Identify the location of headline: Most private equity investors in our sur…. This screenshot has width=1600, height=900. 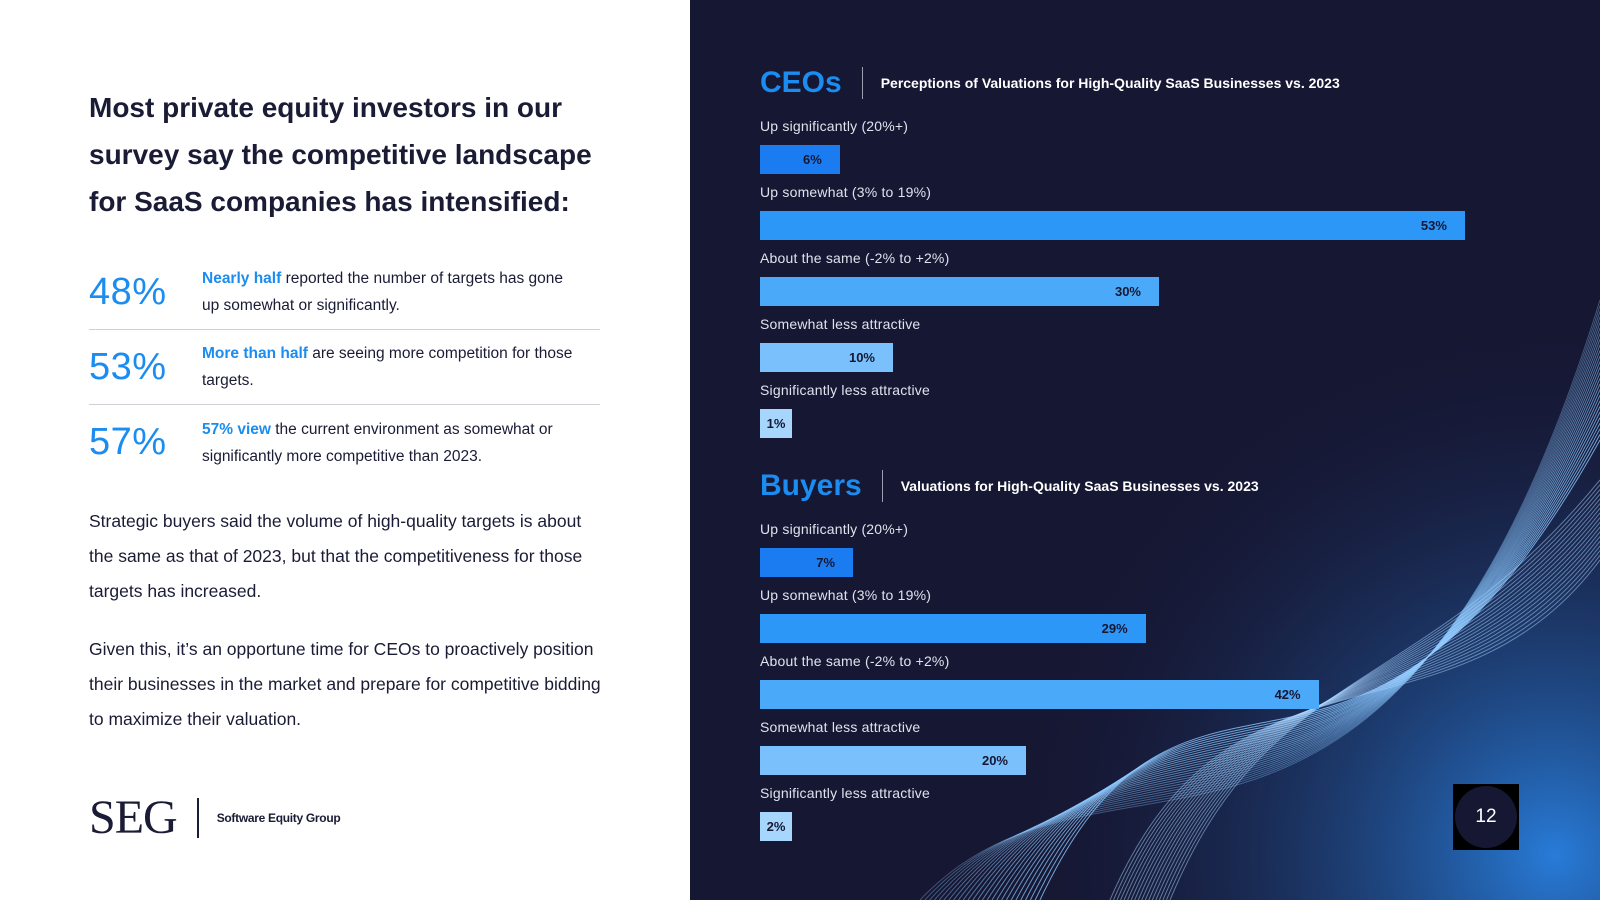
(340, 154).